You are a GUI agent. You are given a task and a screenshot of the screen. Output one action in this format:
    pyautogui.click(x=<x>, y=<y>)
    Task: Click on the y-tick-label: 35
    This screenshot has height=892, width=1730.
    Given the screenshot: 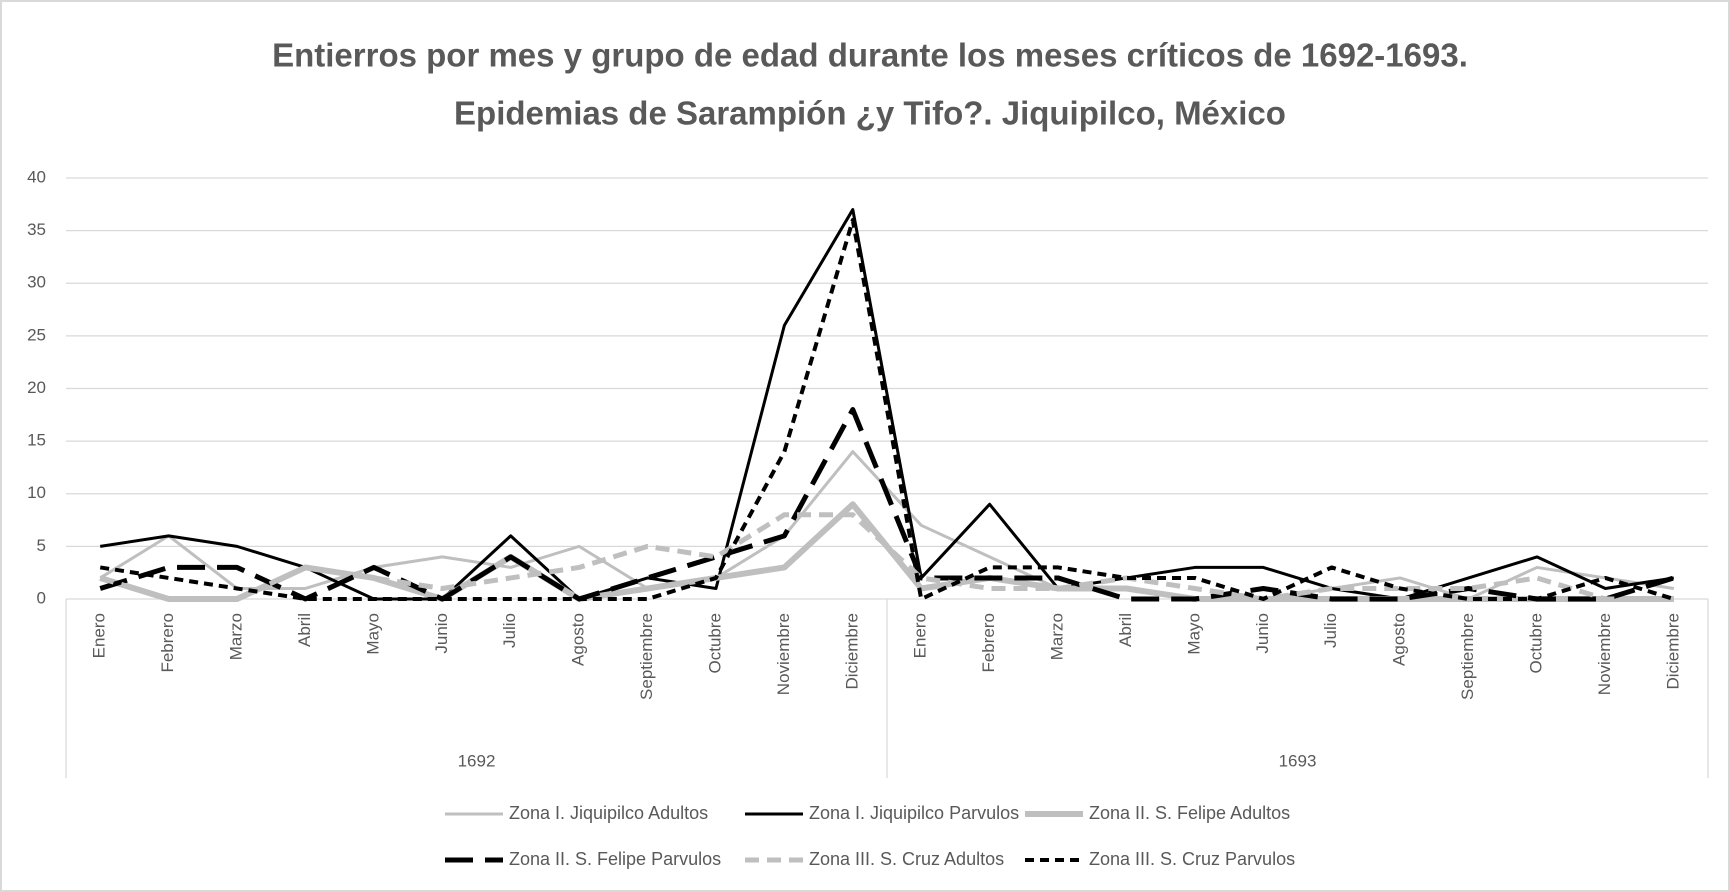 What is the action you would take?
    pyautogui.click(x=36, y=229)
    